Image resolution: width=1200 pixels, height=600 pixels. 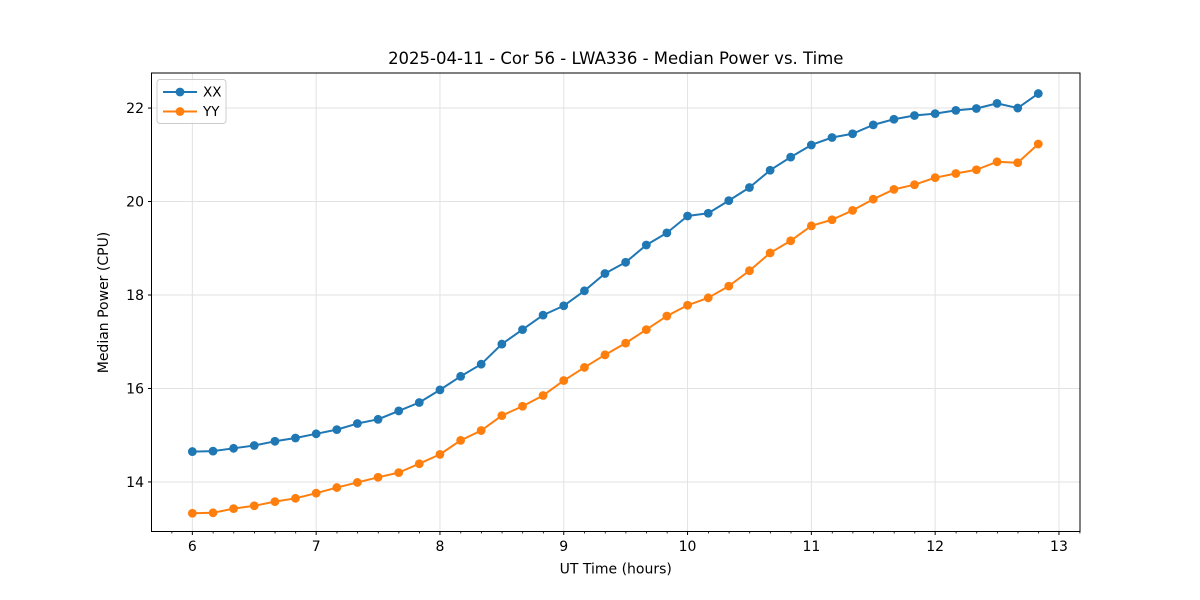 What do you see at coordinates (135, 389) in the screenshot?
I see `y-tick-label: 16` at bounding box center [135, 389].